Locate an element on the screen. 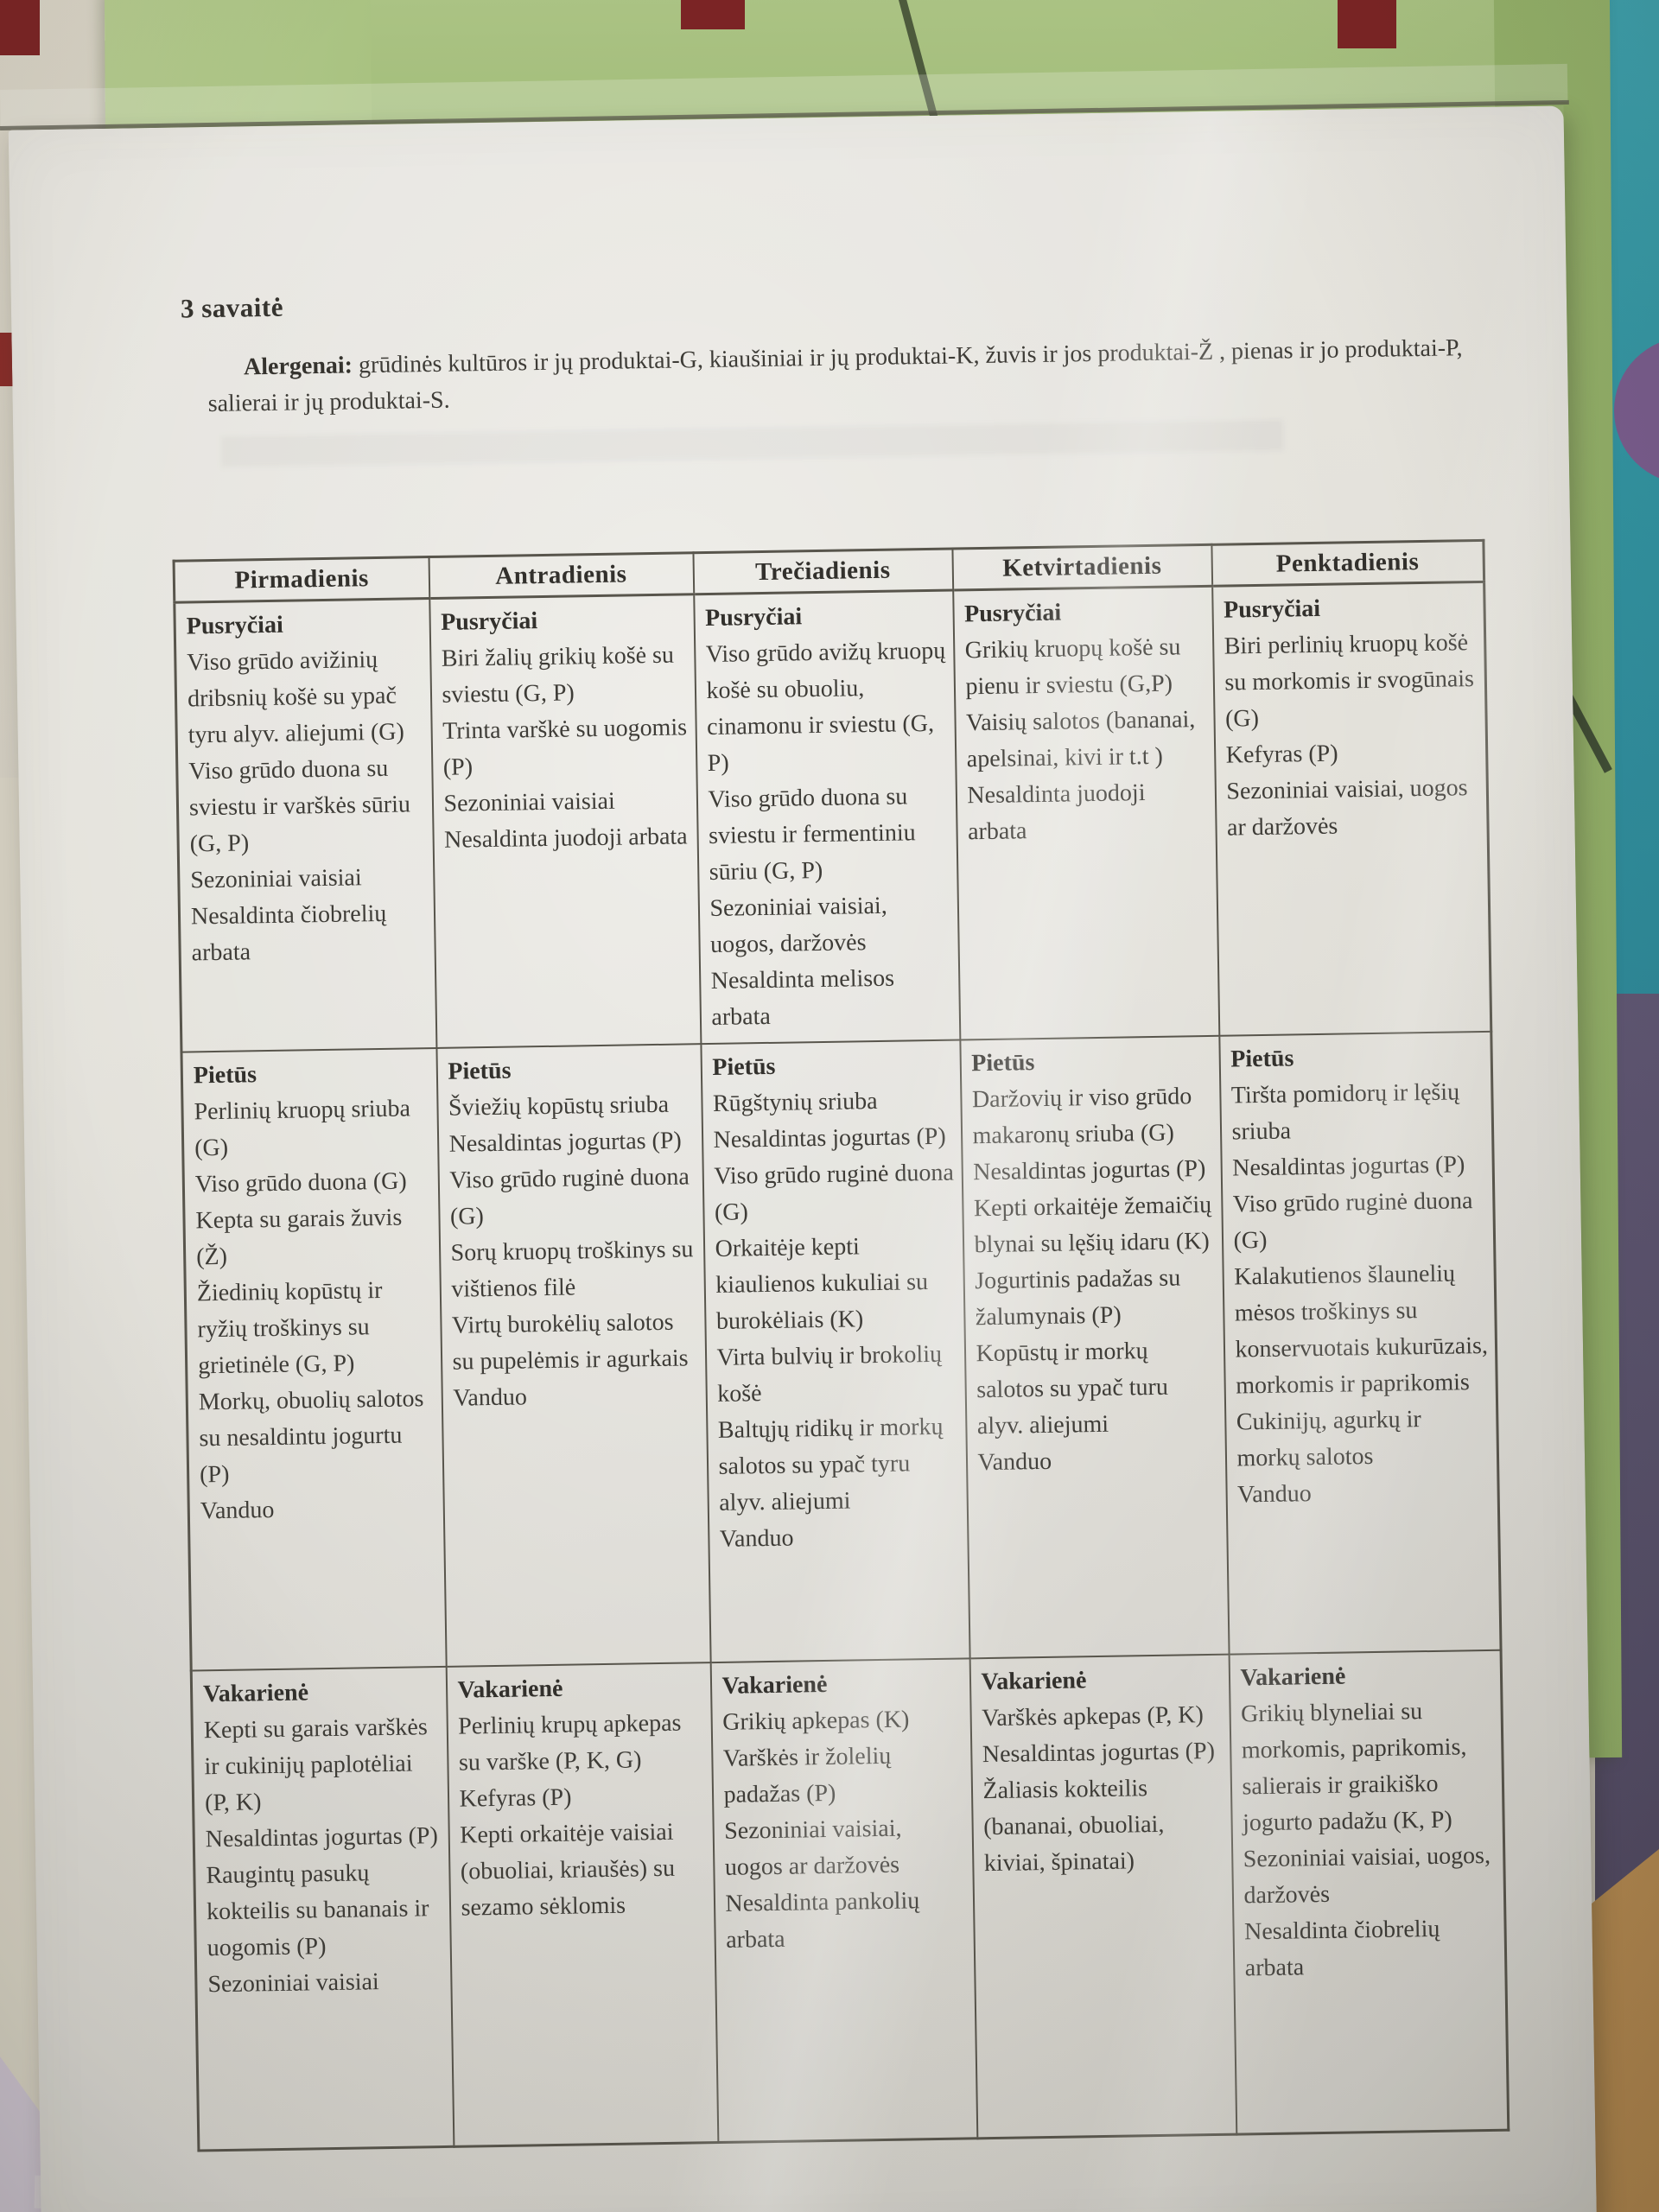  day-header-friday: Penktadienis is located at coordinates (1347, 563).